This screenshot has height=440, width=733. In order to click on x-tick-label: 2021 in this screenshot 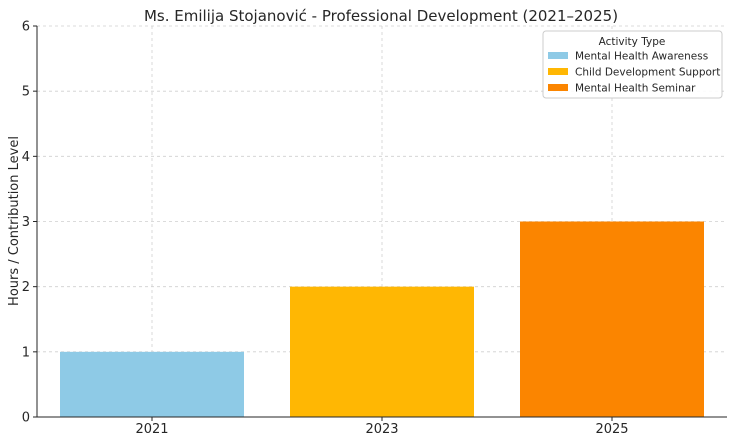, I will do `click(151, 429)`.